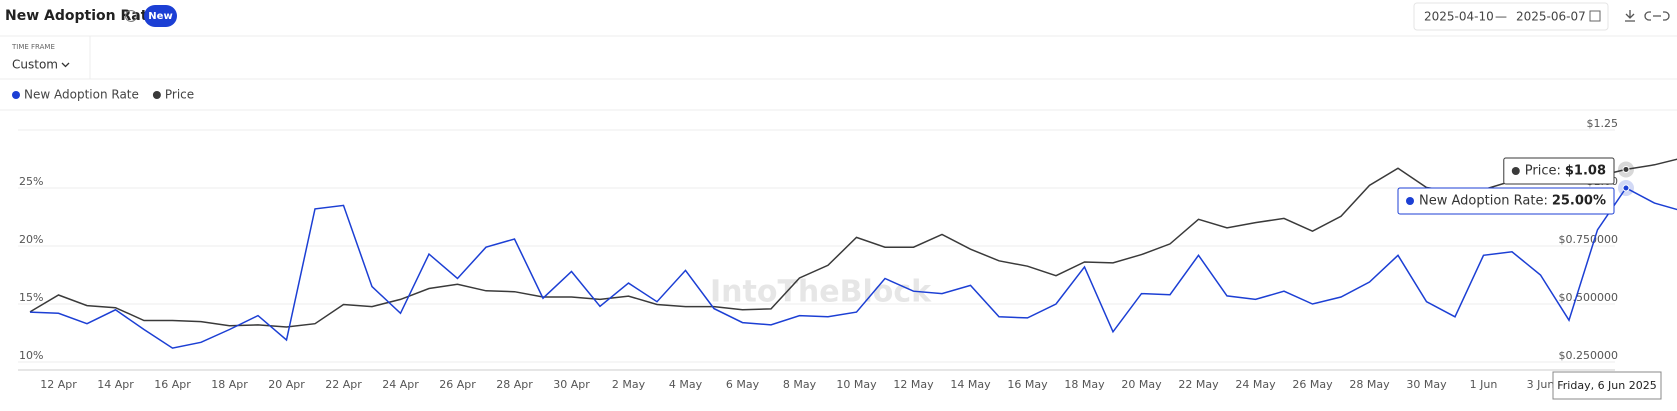 Image resolution: width=1677 pixels, height=411 pixels. What do you see at coordinates (1595, 16) in the screenshot?
I see `calendar-icon` at bounding box center [1595, 16].